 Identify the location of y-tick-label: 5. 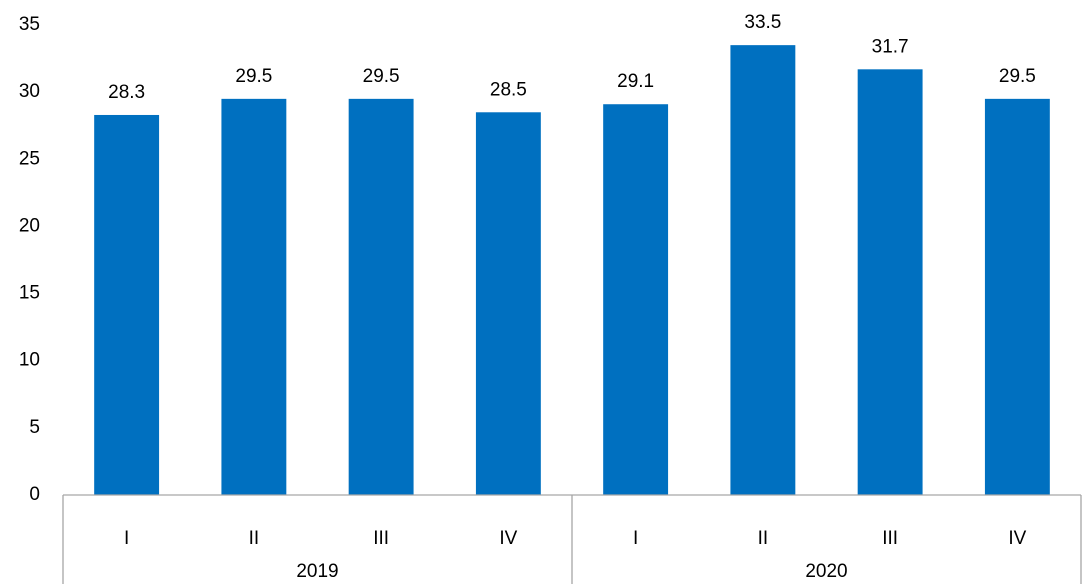
(34, 427).